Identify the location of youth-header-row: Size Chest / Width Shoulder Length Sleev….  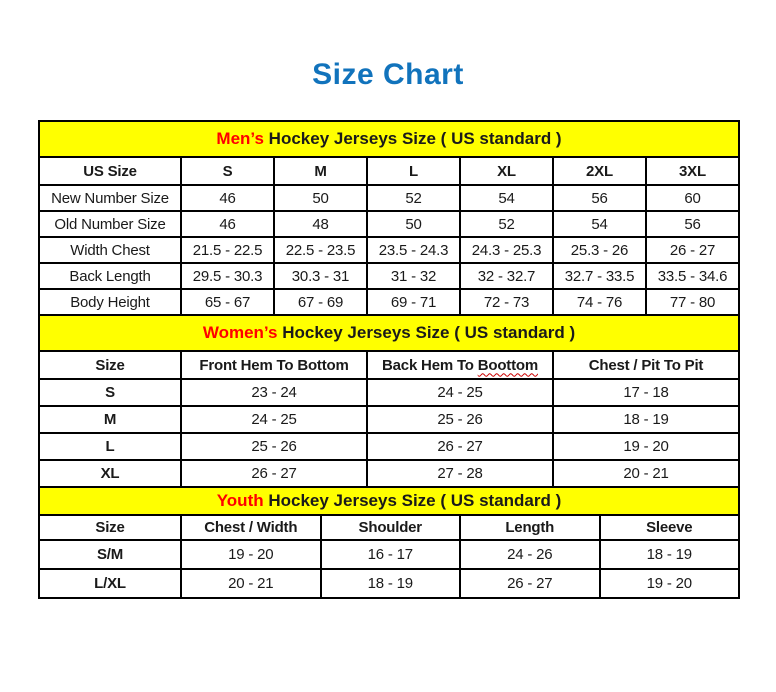
(389, 527).